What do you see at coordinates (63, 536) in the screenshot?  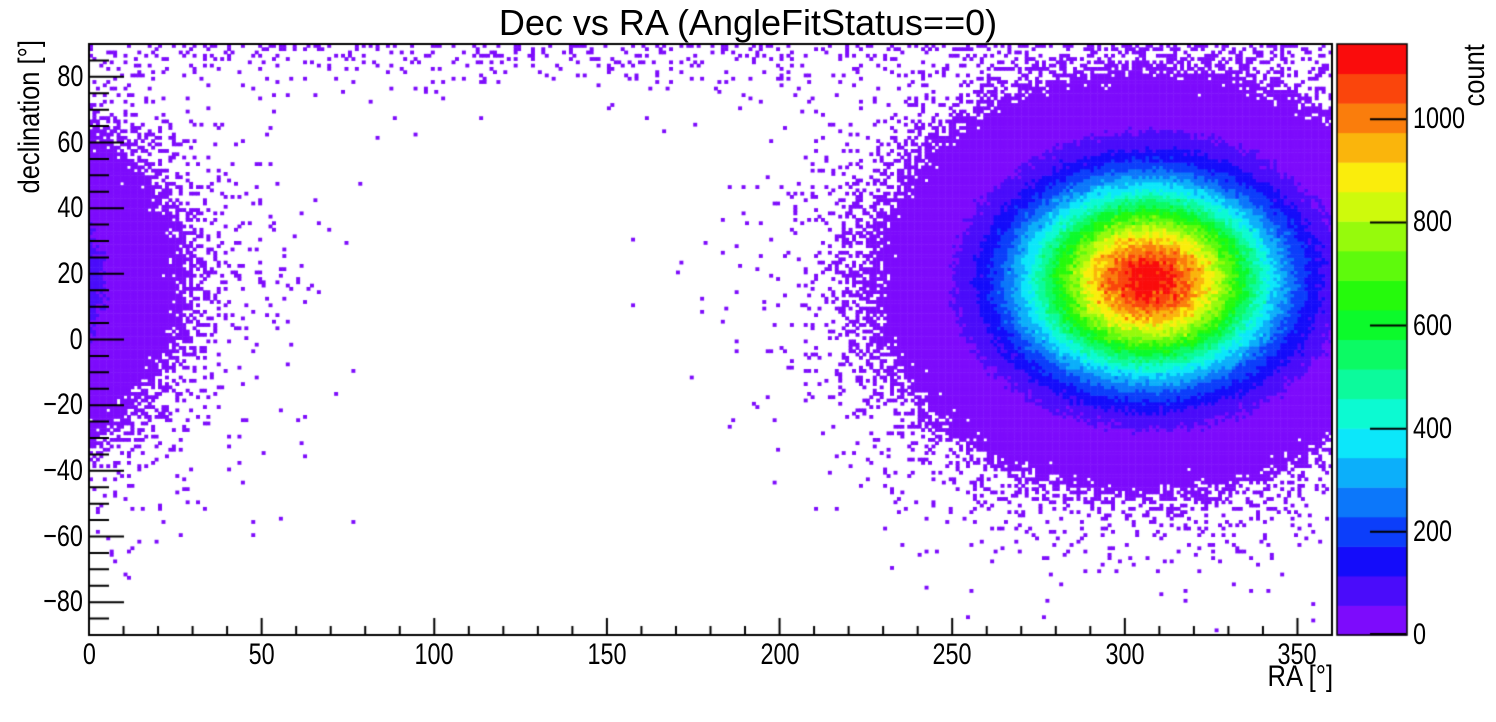 I see `y-tick-label: −60` at bounding box center [63, 536].